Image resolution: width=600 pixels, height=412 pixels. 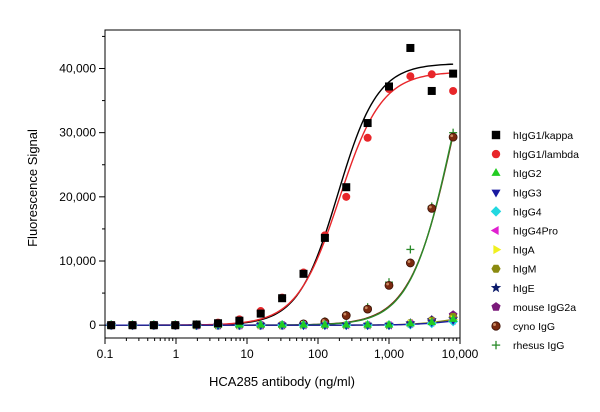 I want to click on legend-item: hIgG3, so click(x=516, y=193).